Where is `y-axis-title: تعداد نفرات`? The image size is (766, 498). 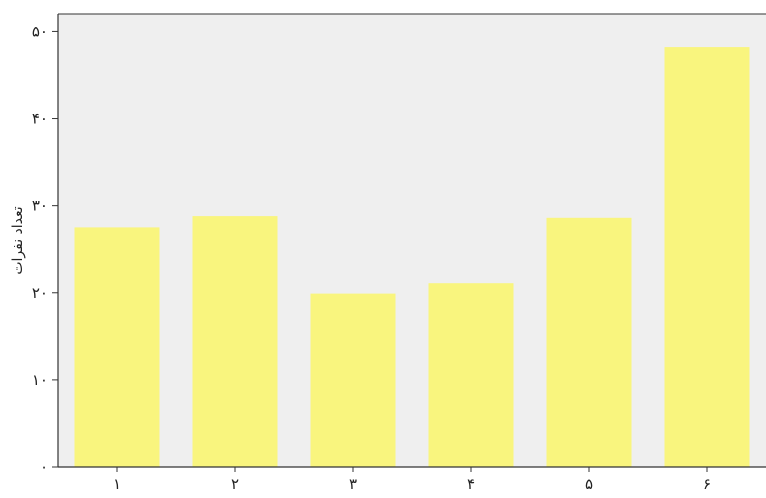
y-axis-title: تعداد نفرات is located at coordinates (18, 240).